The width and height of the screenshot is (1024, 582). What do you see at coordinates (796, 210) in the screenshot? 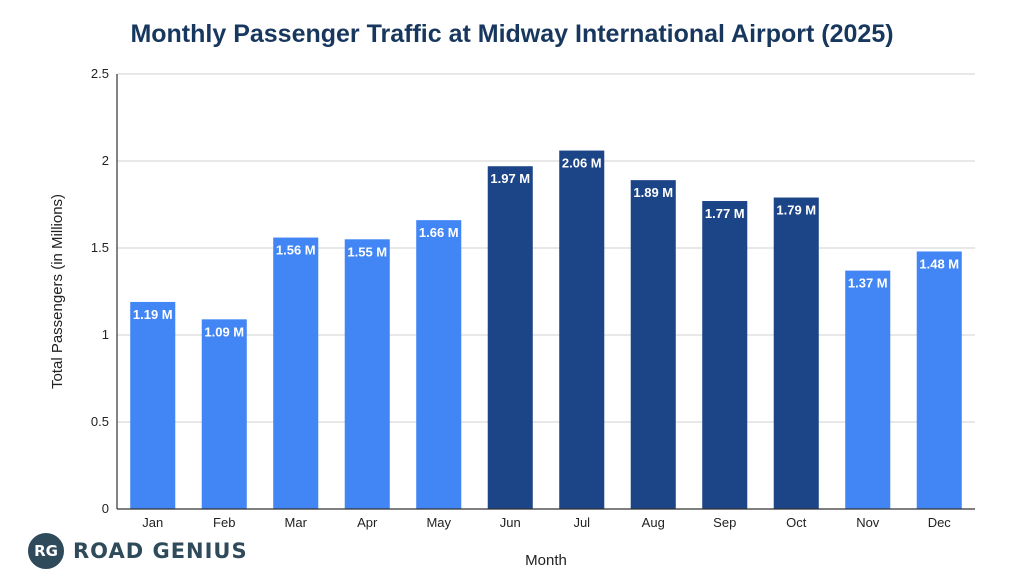
I see `bar-value-label: 1.79 M` at bounding box center [796, 210].